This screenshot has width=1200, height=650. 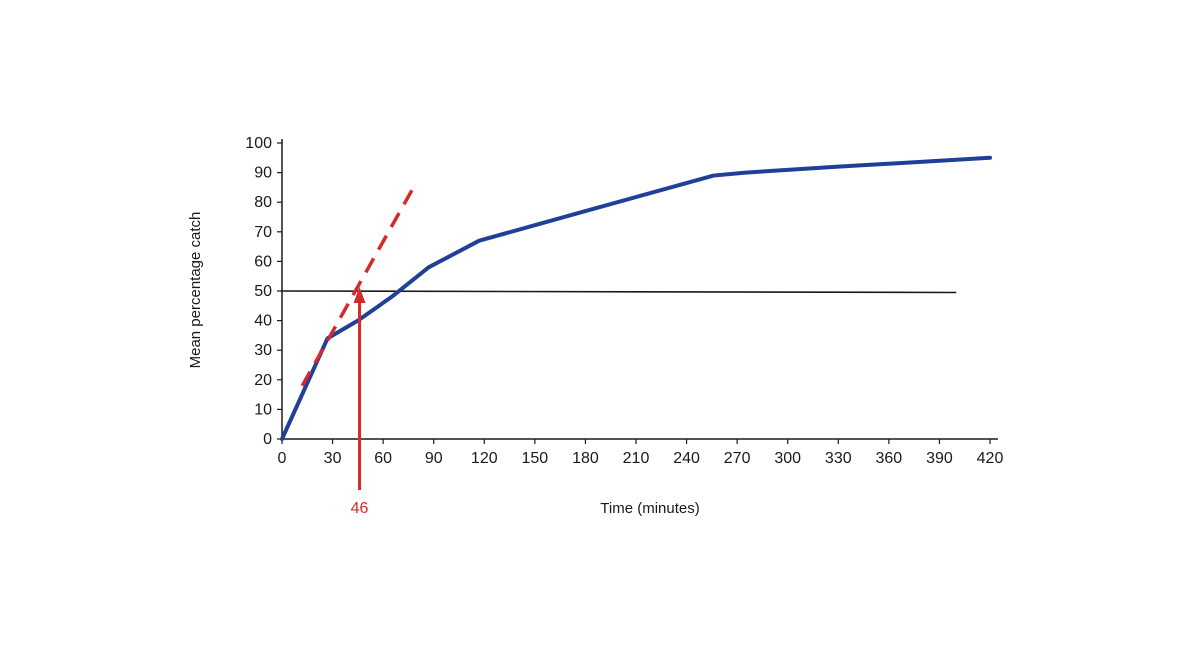 I want to click on y-tick-label: 0, so click(x=267, y=439).